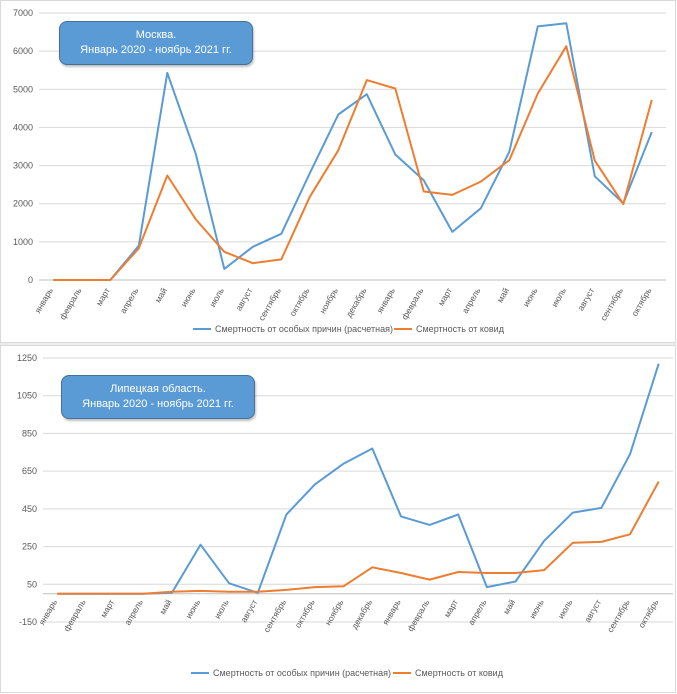 This screenshot has height=694, width=677. I want to click on lipetsk-y-tick-label: 450, so click(29, 509).